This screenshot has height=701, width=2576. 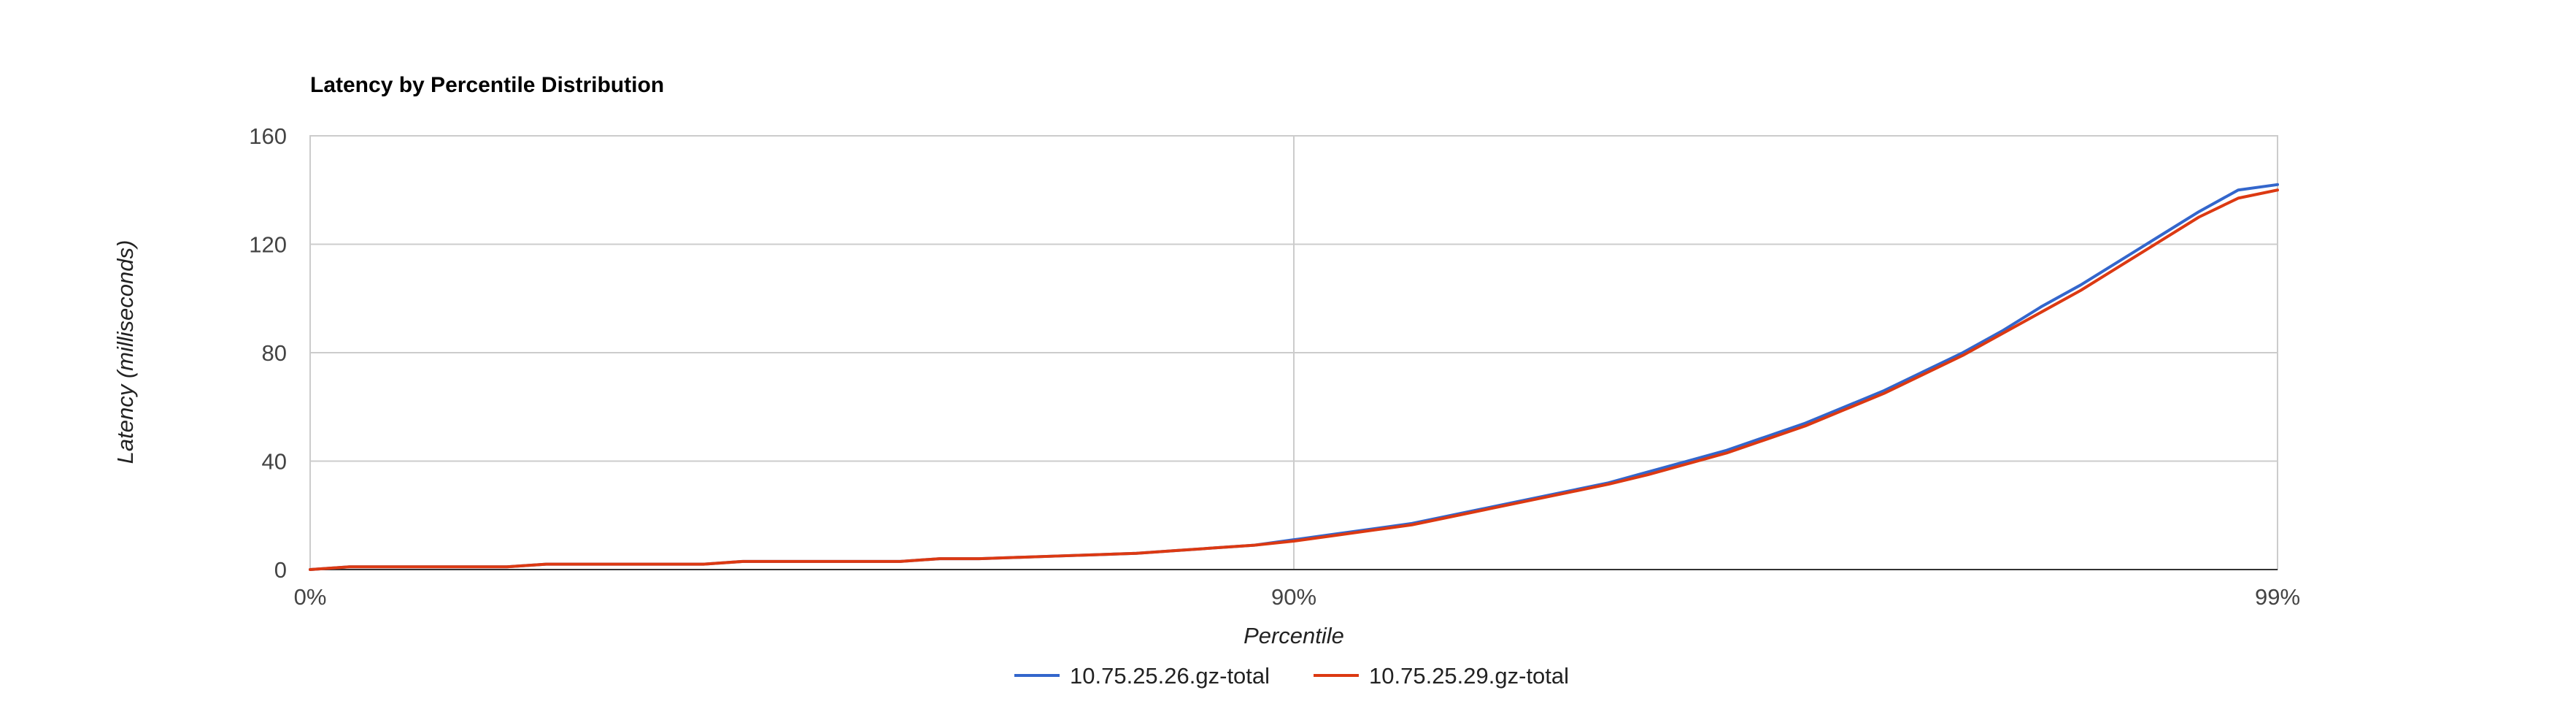 What do you see at coordinates (1469, 676) in the screenshot?
I see `legend-label-2: 10.75.25.29.gz-total` at bounding box center [1469, 676].